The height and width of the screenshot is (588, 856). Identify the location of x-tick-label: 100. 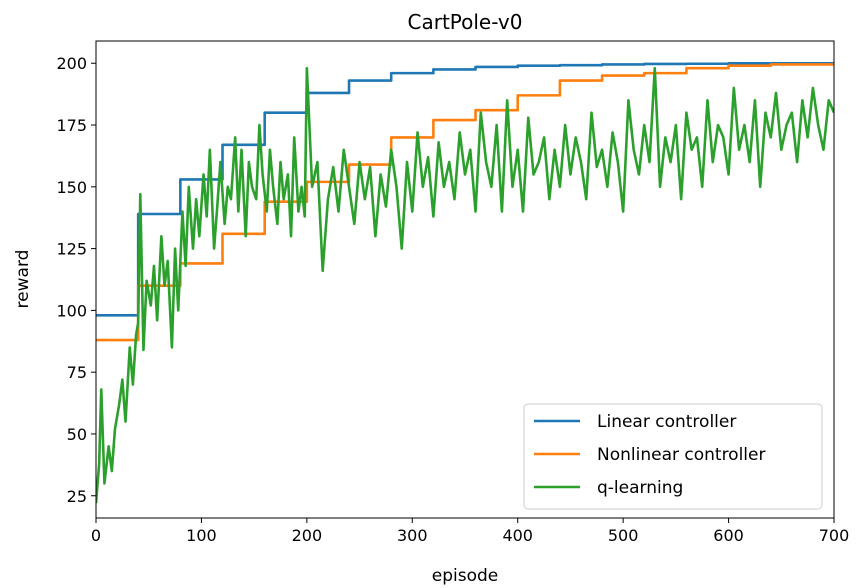
(201, 535).